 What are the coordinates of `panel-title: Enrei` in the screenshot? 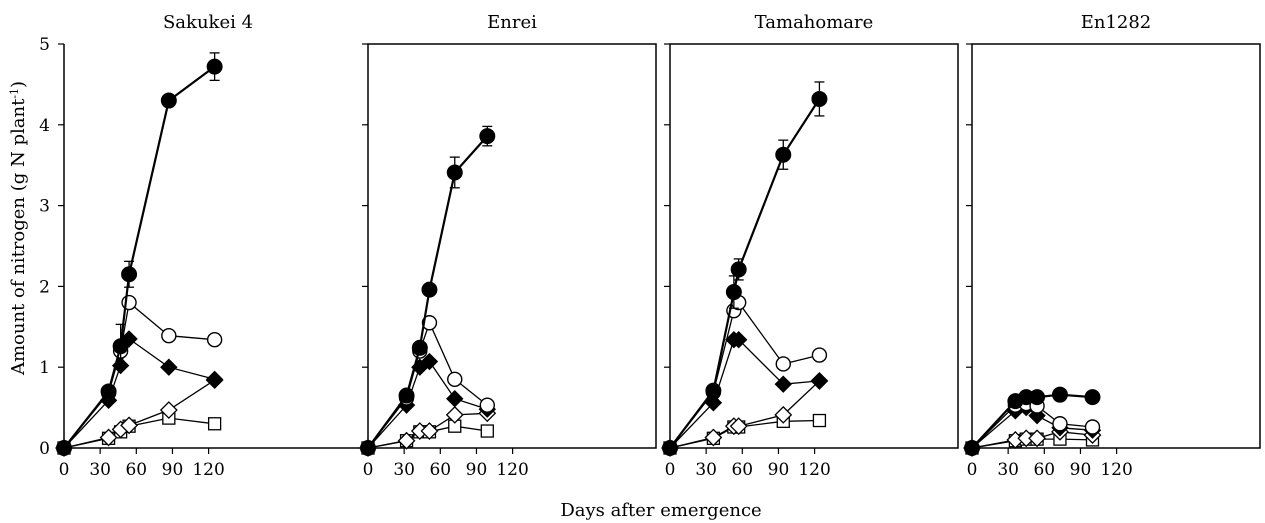 It's located at (512, 22).